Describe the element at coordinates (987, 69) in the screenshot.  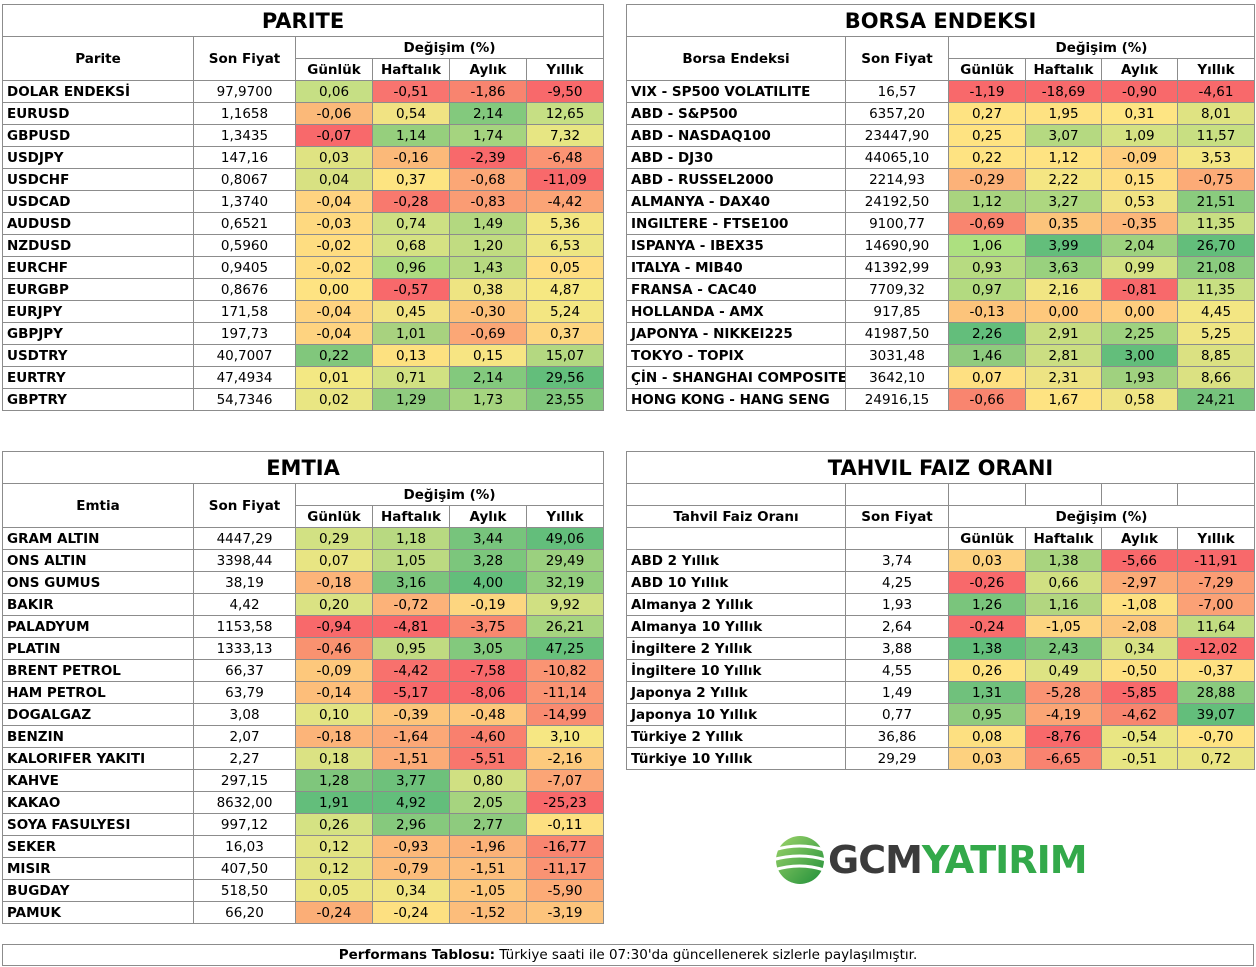
I see `borsa-period-daily: Günlük` at that location.